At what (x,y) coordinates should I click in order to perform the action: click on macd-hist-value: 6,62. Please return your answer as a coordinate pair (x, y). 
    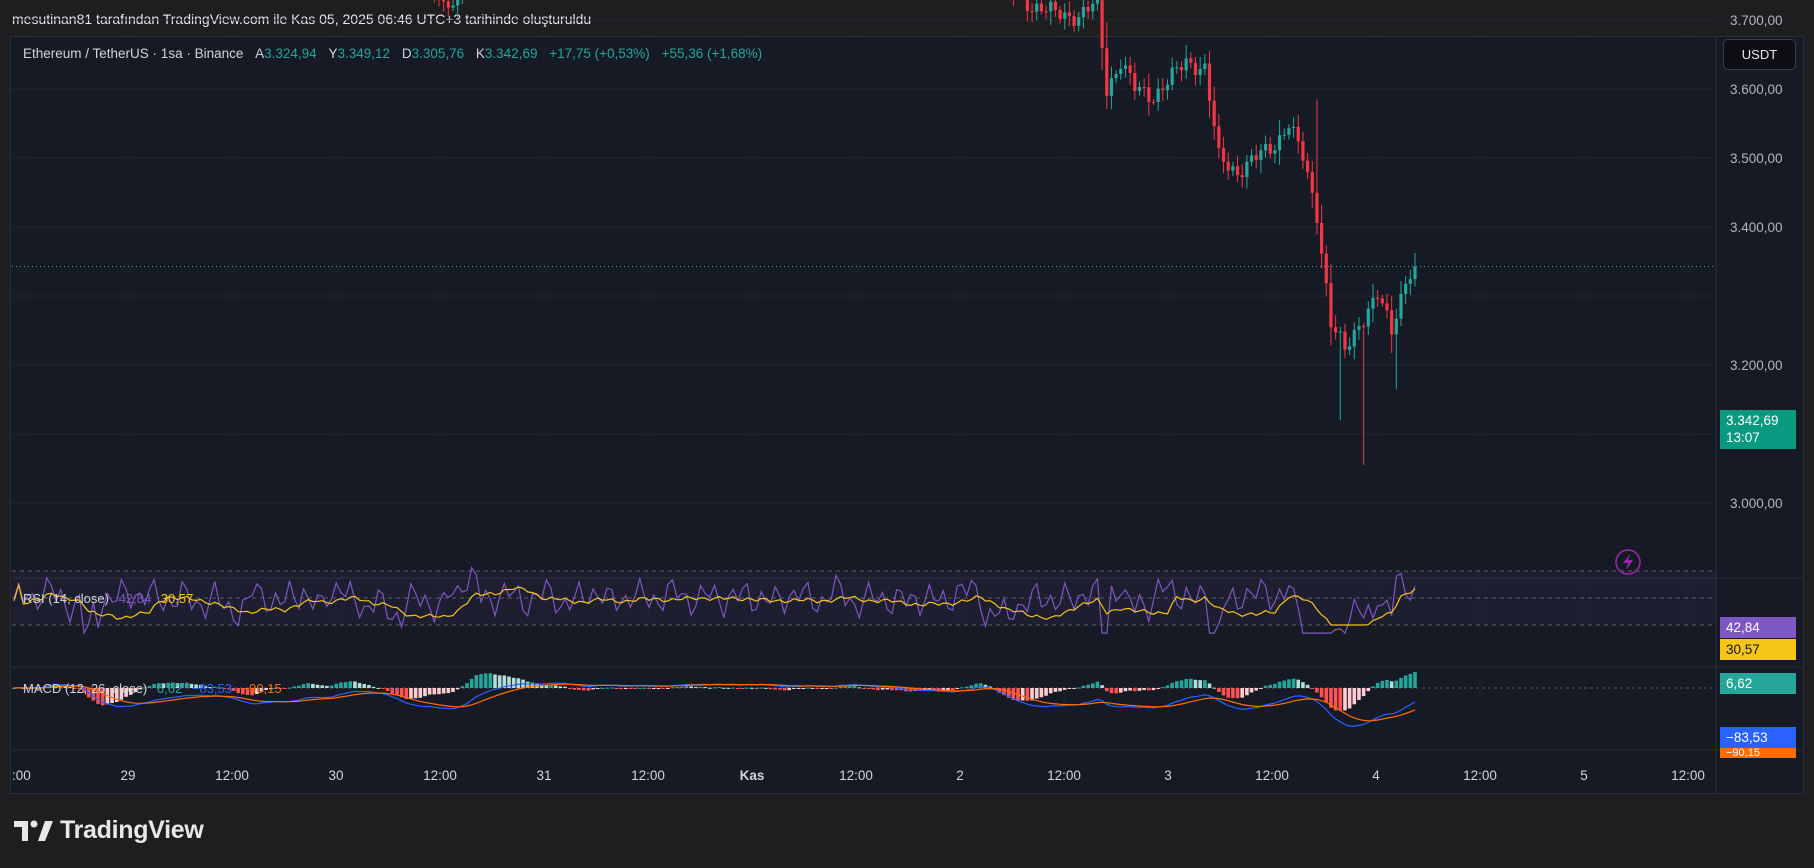
    Looking at the image, I should click on (169, 688).